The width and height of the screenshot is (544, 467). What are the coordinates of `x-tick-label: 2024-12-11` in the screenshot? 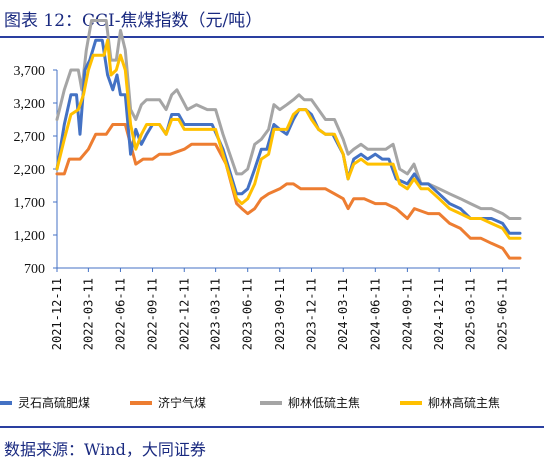 It's located at (439, 314).